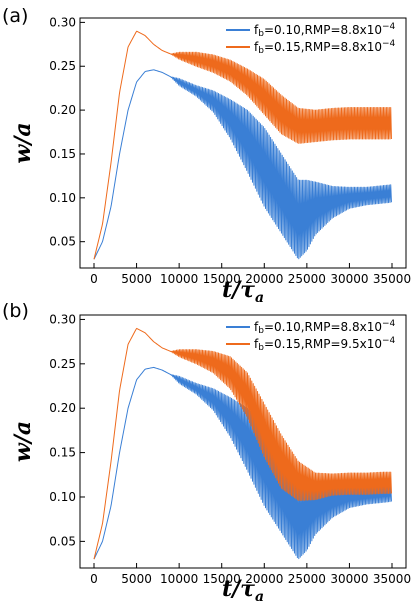 Image resolution: width=415 pixels, height=605 pixels. I want to click on panel-label: (a), so click(15, 16).